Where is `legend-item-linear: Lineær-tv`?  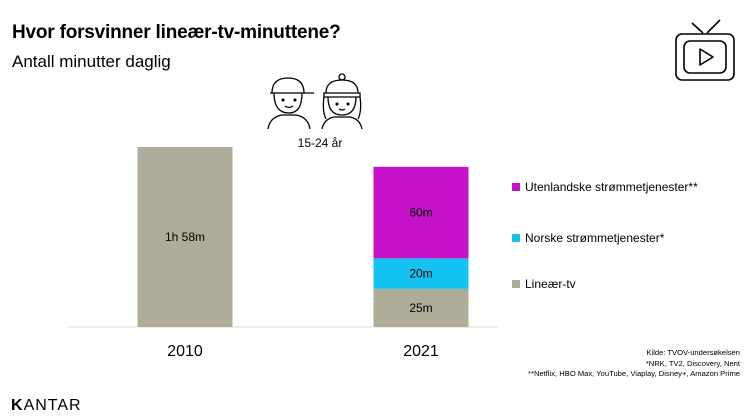 legend-item-linear: Lineær-tv is located at coordinates (544, 284).